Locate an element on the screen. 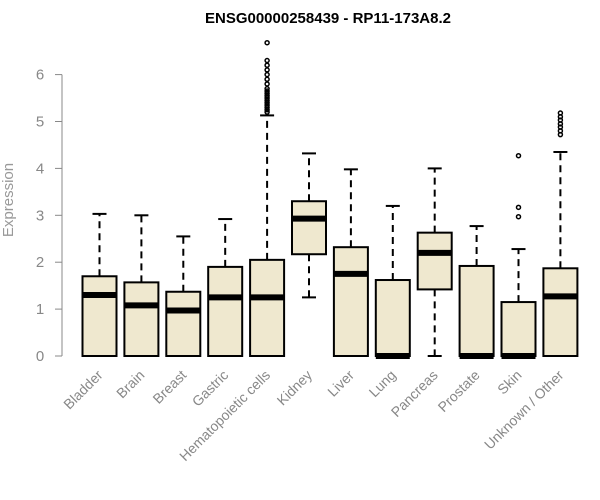 This screenshot has width=600, height=500. box-kidney is located at coordinates (309, 225).